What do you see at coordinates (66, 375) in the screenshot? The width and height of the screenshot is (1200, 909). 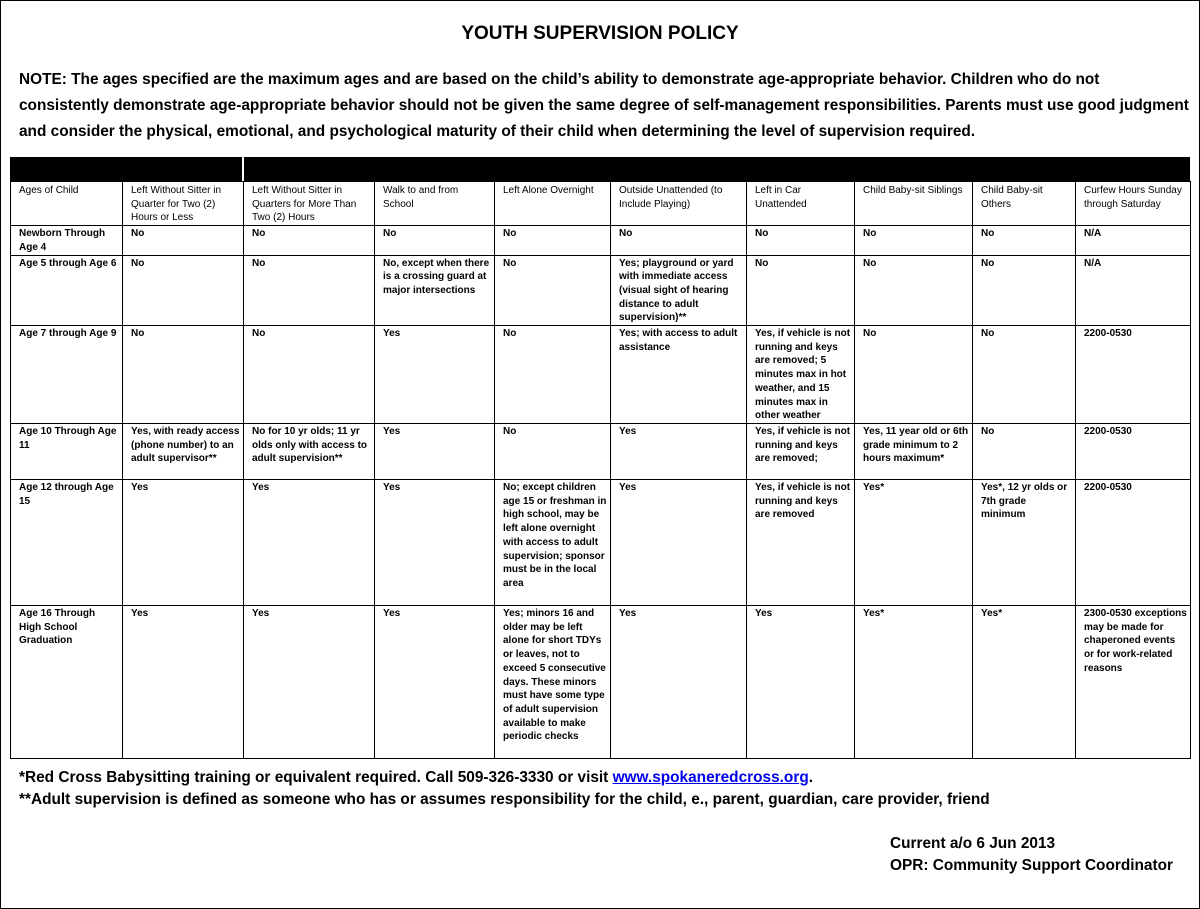 I see `row-header: Age 7 through Age 9` at bounding box center [66, 375].